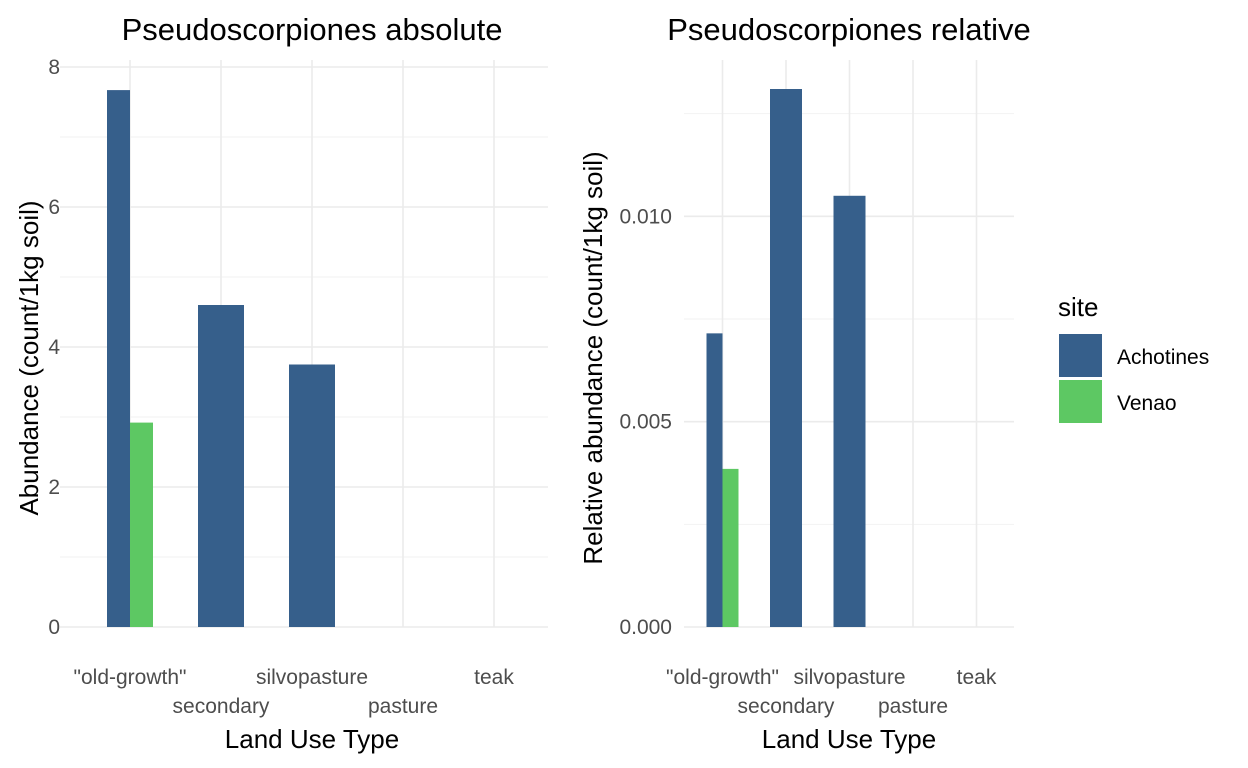 This screenshot has width=1248, height=768. What do you see at coordinates (1080, 355) in the screenshot?
I see `legend-swatch-achotines` at bounding box center [1080, 355].